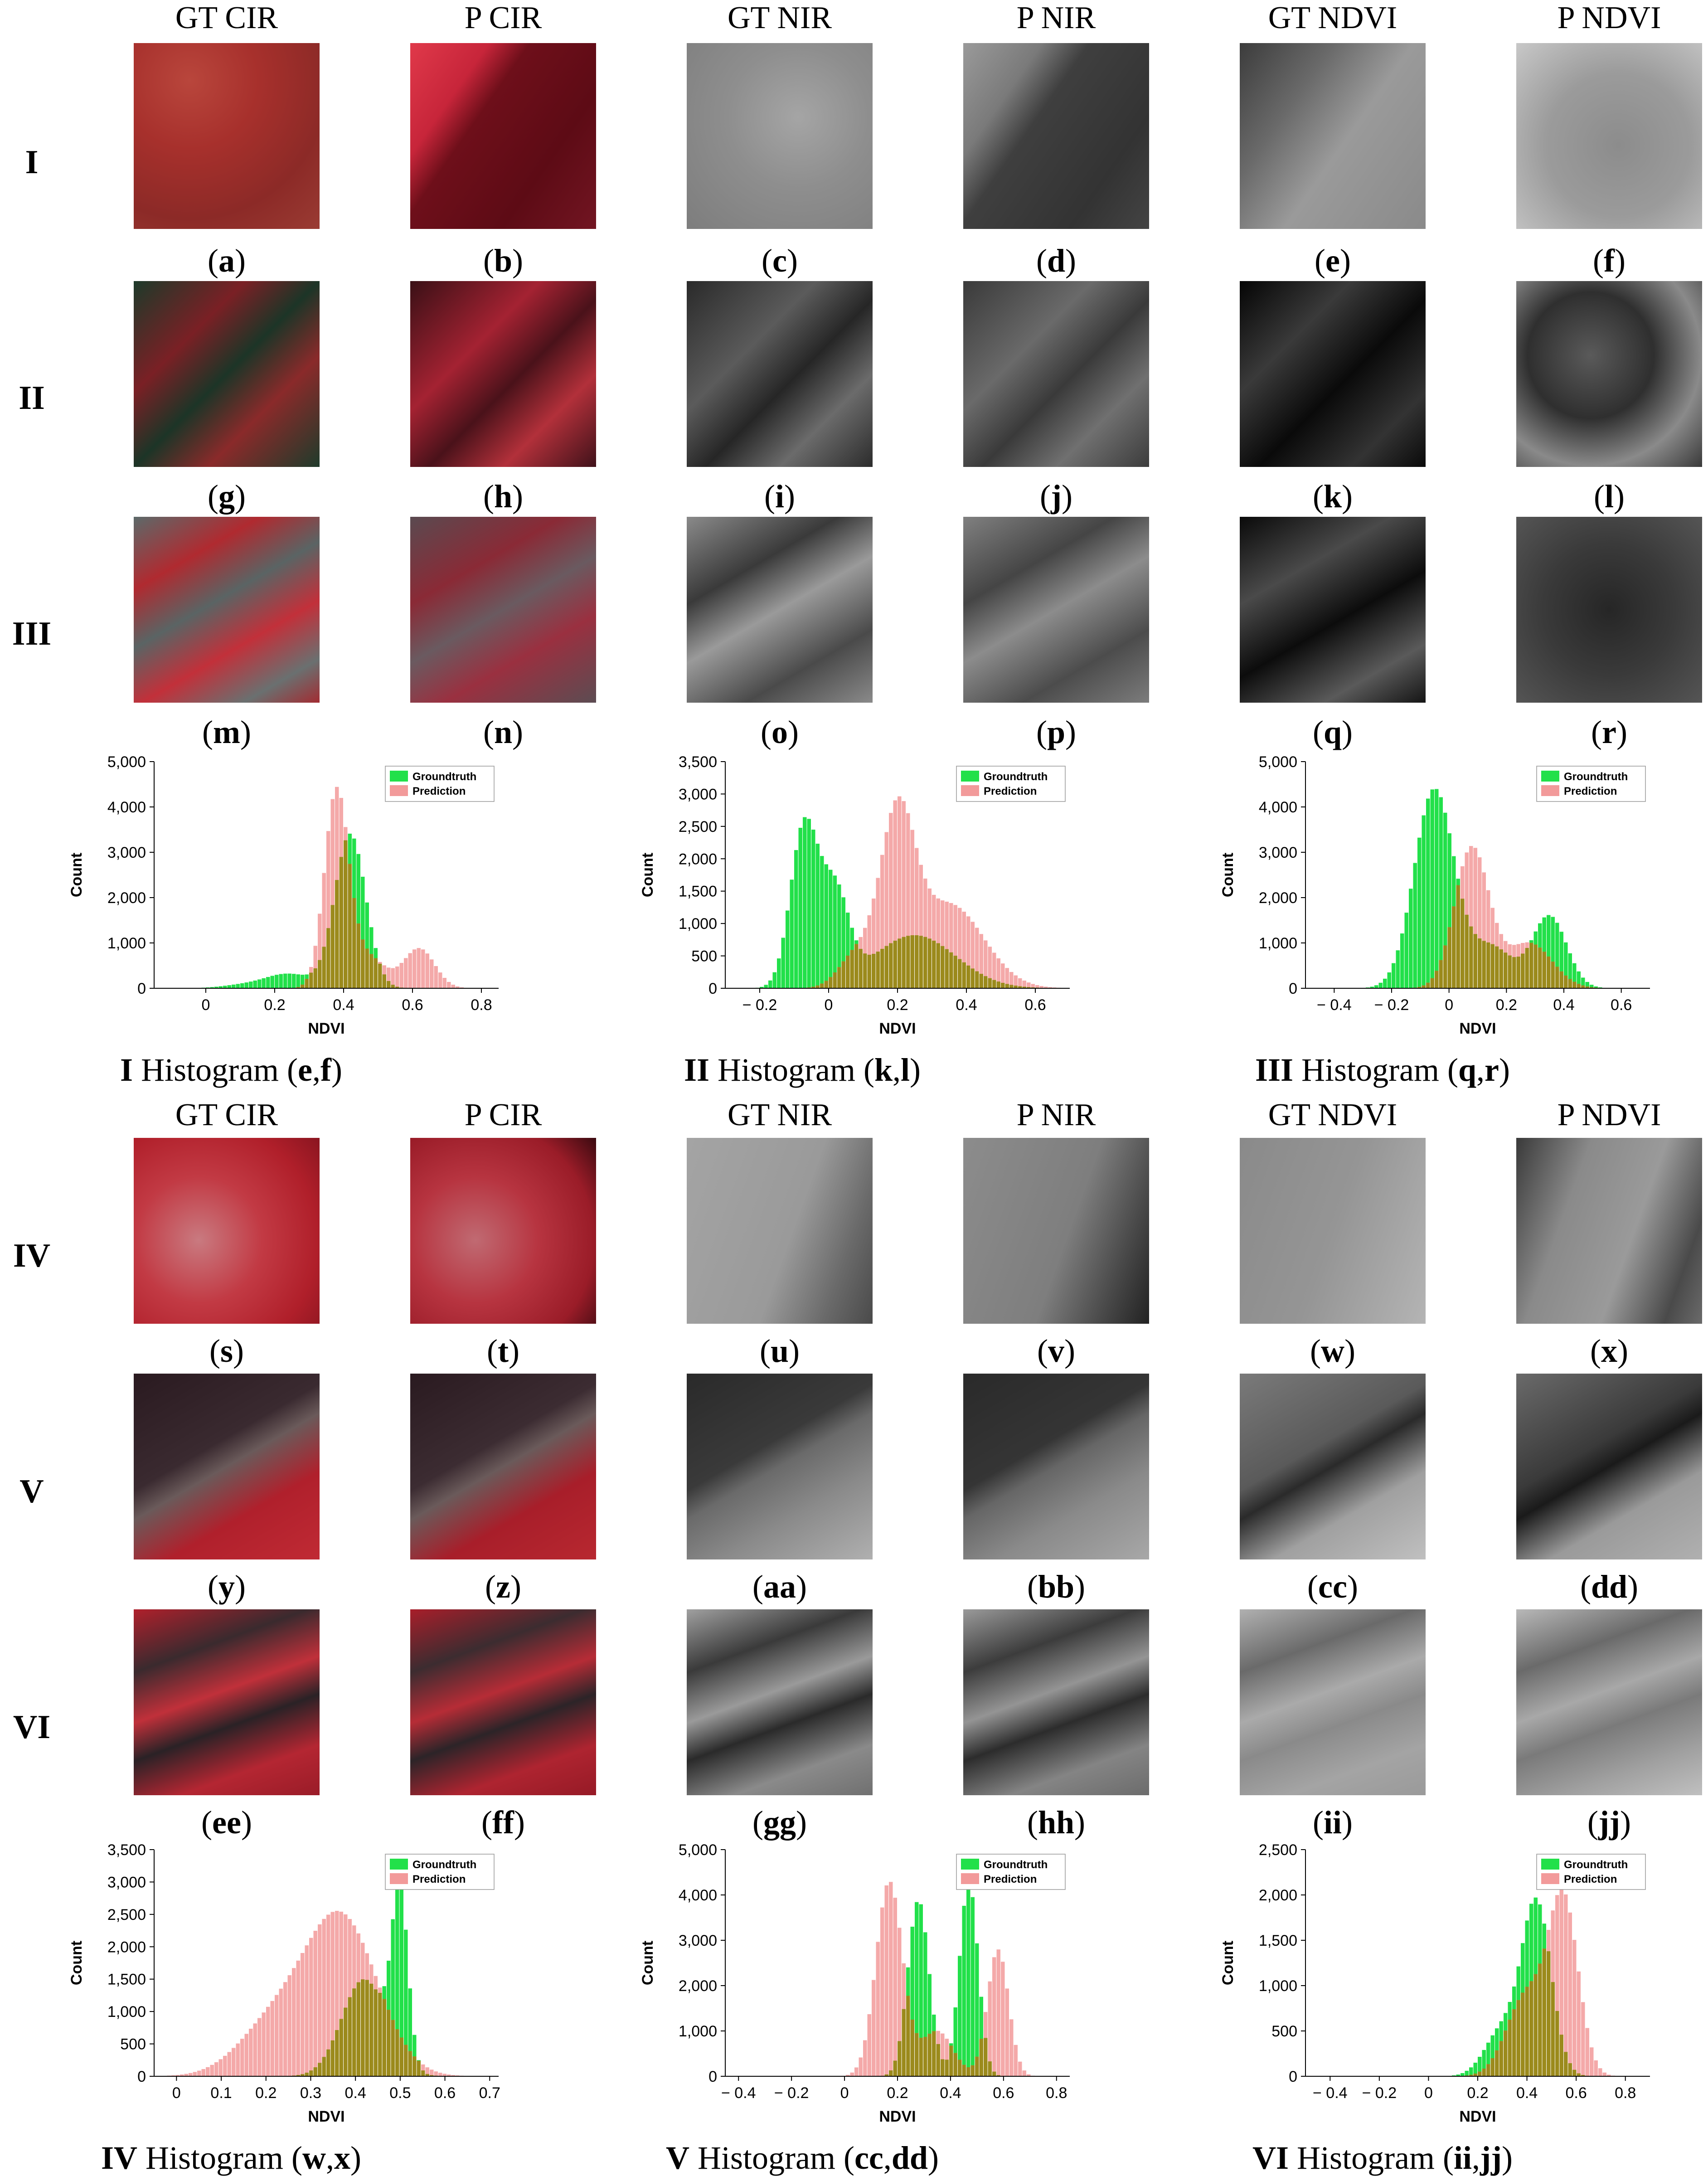  What do you see at coordinates (440, 784) in the screenshot?
I see `legend: Groundtruth Prediction` at bounding box center [440, 784].